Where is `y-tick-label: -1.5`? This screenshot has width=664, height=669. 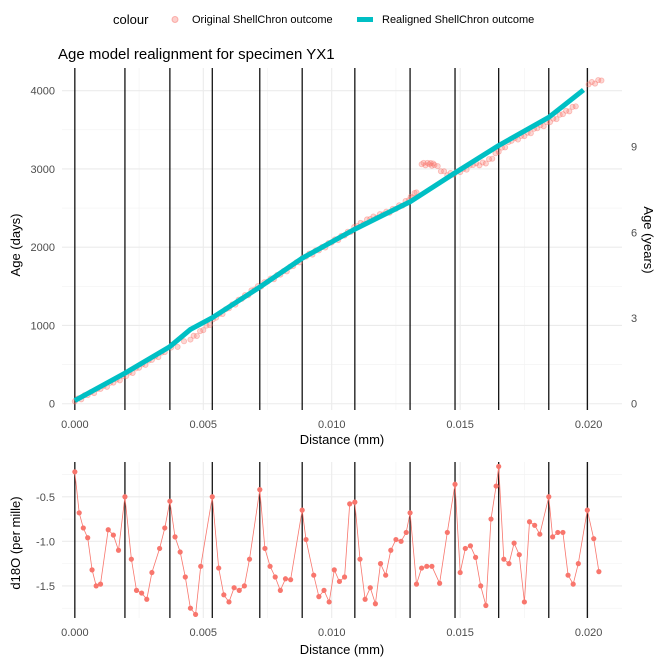
y-tick-label: -1.5 is located at coordinates (45, 587).